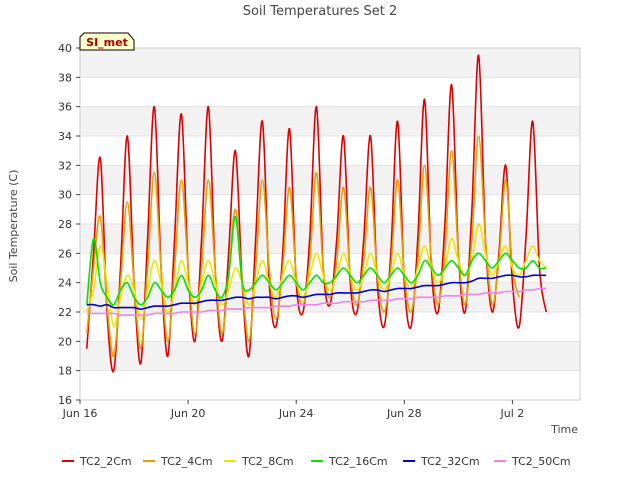 The image size is (640, 484). Describe the element at coordinates (267, 461) in the screenshot. I see `legend-label-tc2-8cm: TC2_8Cm` at that location.